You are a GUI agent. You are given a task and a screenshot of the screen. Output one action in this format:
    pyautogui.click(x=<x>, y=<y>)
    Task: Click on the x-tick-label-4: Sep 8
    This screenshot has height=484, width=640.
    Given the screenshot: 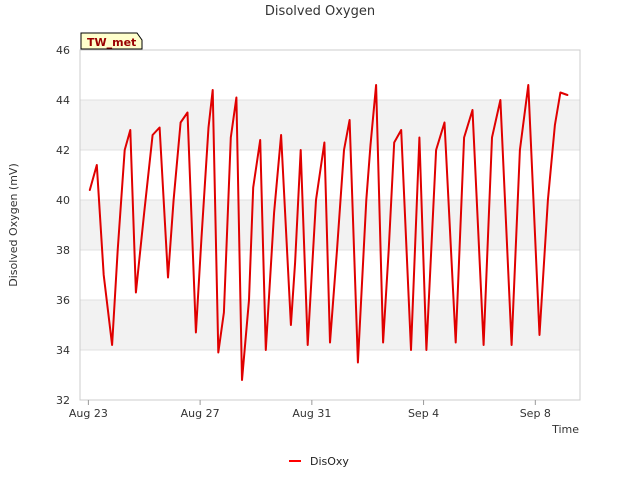 What is the action you would take?
    pyautogui.click(x=535, y=413)
    